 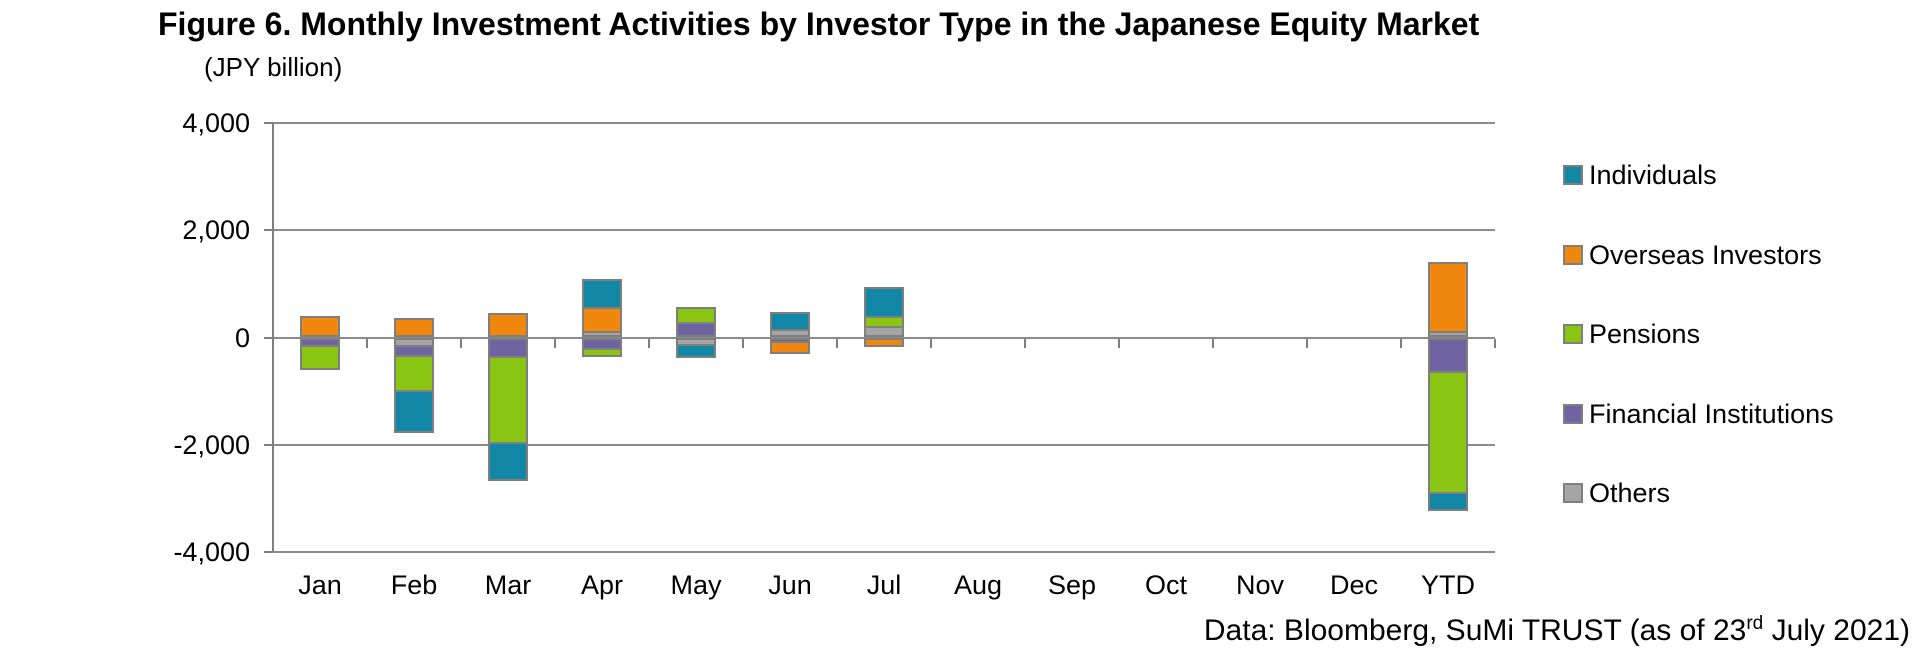 I want to click on legend-item-pensions: Pensions, so click(x=1631, y=334).